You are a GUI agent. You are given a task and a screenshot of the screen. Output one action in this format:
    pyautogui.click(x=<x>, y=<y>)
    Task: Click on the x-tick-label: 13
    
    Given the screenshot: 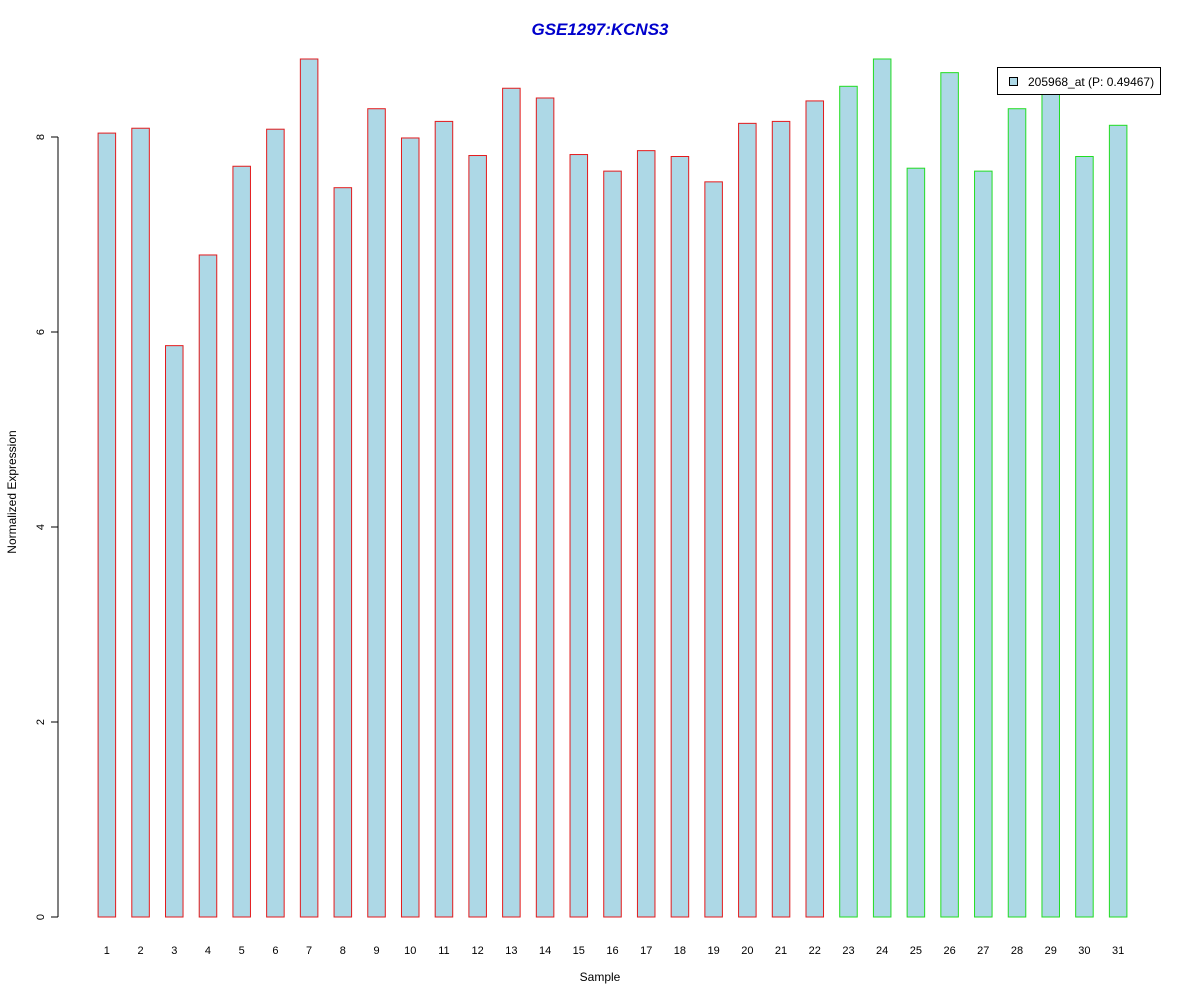 What is the action you would take?
    pyautogui.click(x=511, y=951)
    